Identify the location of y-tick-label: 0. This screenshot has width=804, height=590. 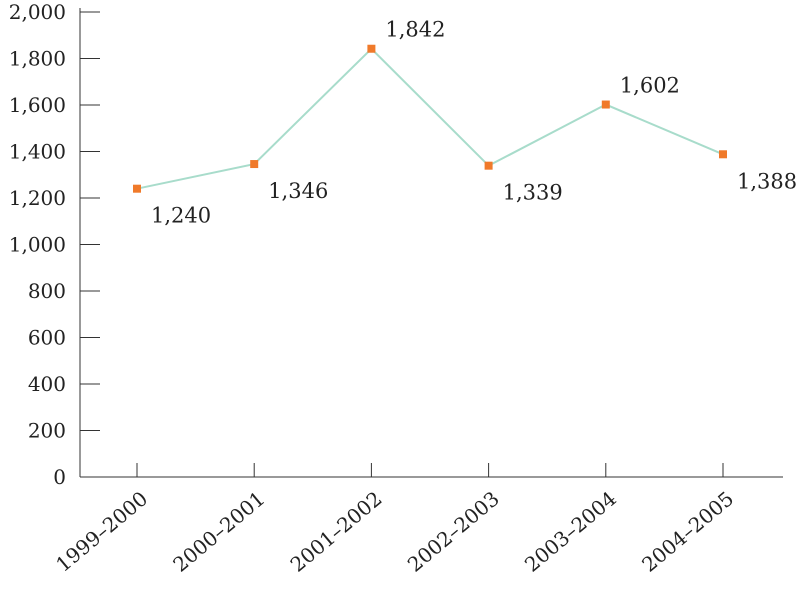
(59, 477).